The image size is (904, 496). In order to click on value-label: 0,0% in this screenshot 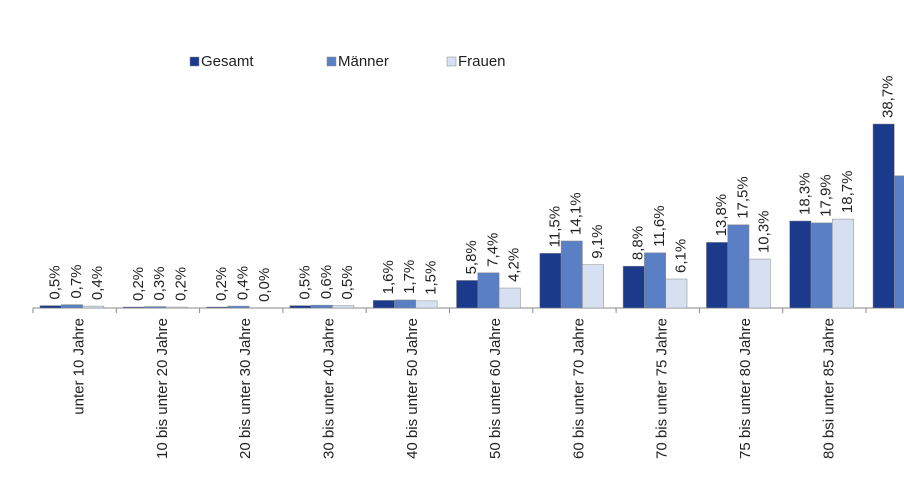, I will do `click(264, 285)`.